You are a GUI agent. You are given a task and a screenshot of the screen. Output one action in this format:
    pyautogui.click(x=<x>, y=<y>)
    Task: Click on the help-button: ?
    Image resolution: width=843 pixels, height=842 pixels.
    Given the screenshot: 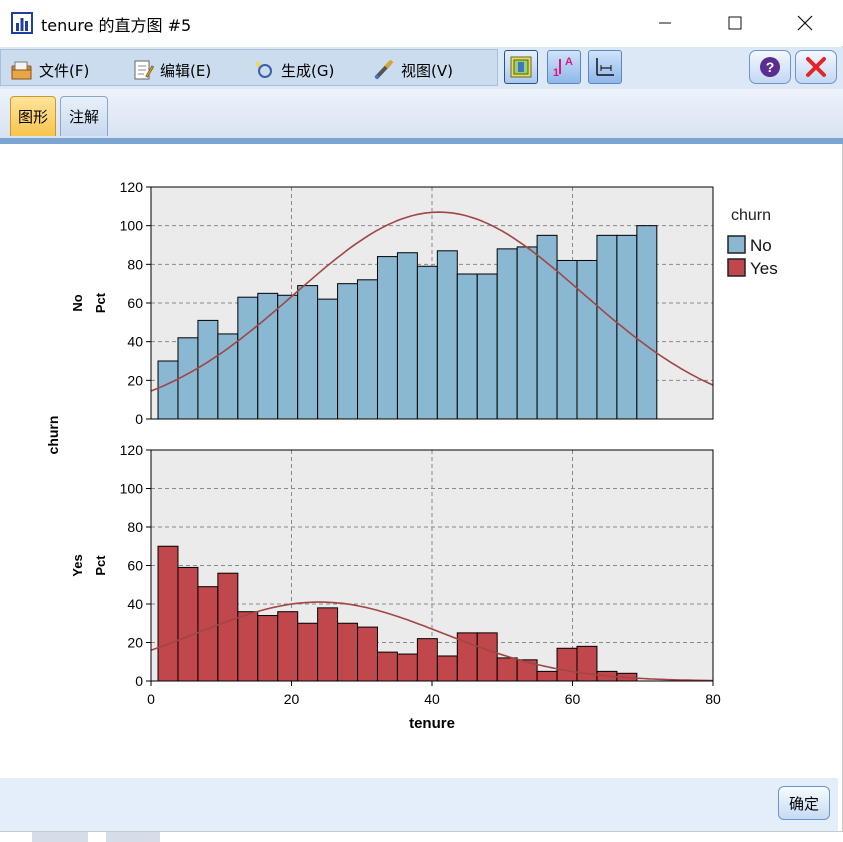 What is the action you would take?
    pyautogui.click(x=770, y=67)
    